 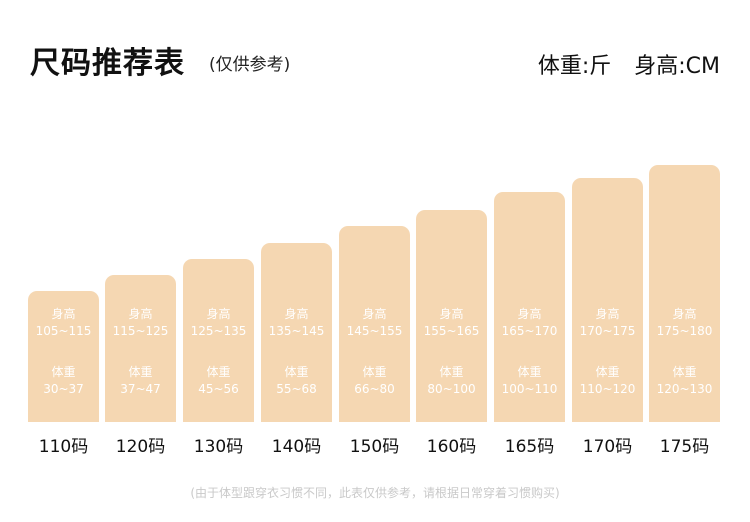 I want to click on bar-info: 身高 135~145 体重 55~68, so click(x=296, y=359).